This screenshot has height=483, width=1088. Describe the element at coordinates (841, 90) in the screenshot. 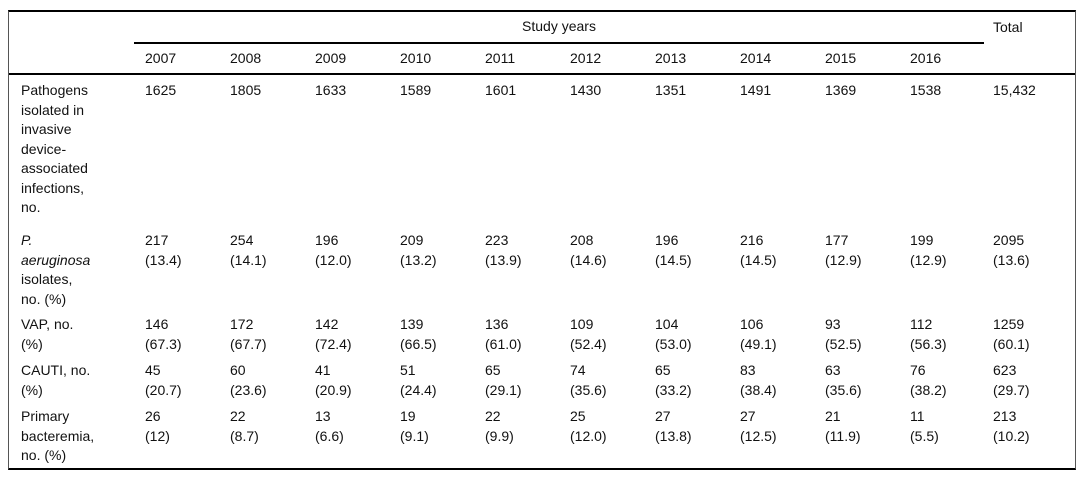

I see `value-cell: 1369` at that location.